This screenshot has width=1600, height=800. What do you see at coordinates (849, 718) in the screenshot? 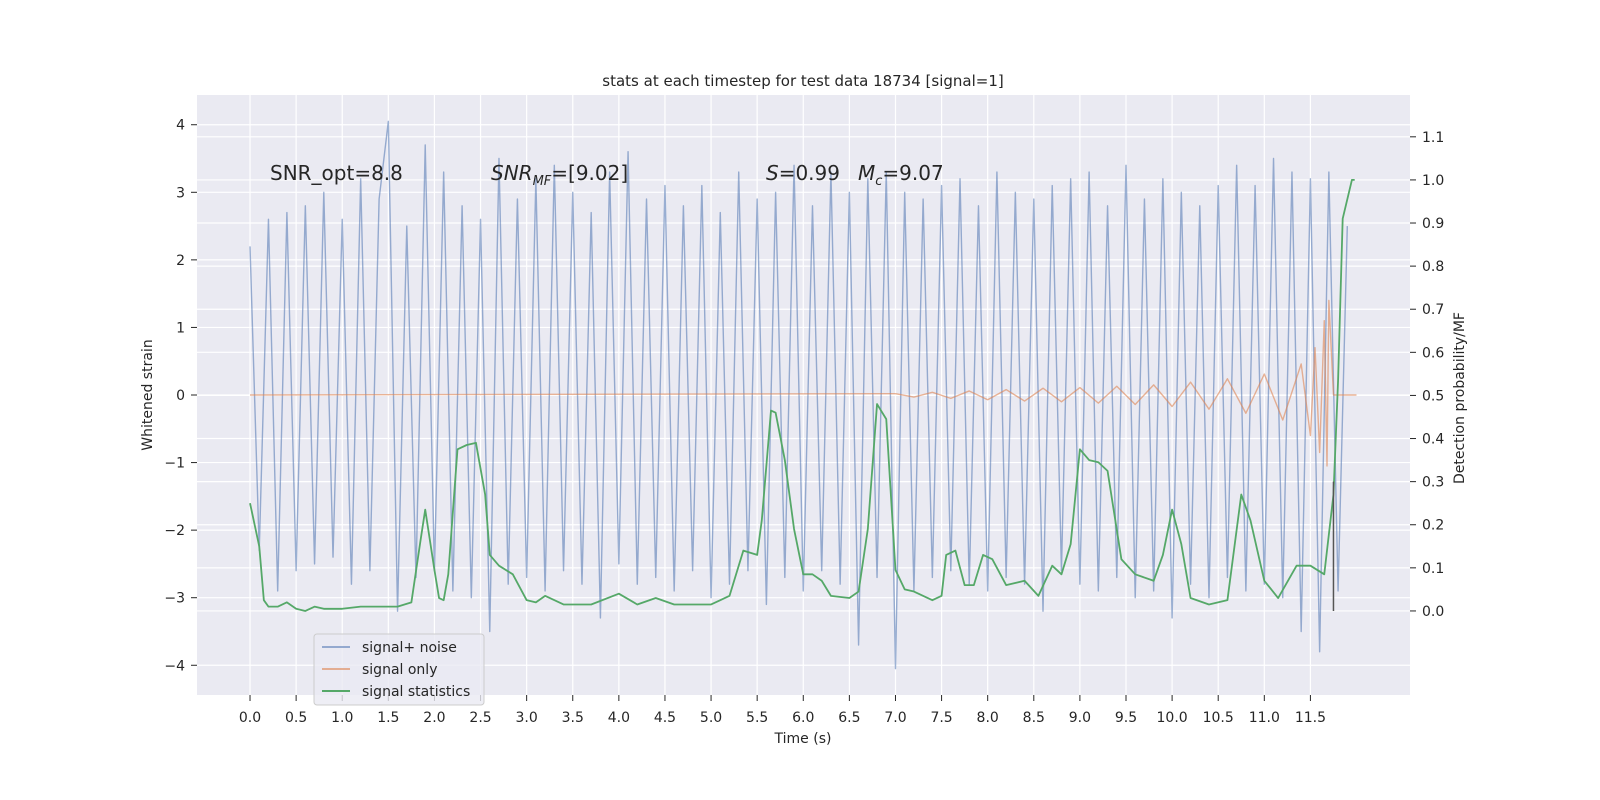
I see `x-tick-label: 6.5` at bounding box center [849, 718].